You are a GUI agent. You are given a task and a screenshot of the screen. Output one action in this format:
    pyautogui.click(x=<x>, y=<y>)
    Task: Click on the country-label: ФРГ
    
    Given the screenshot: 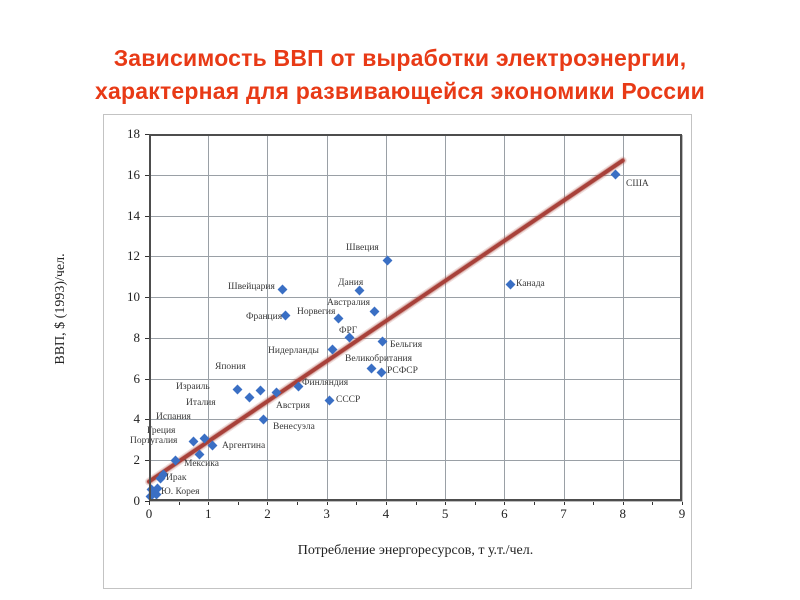 What is the action you would take?
    pyautogui.click(x=348, y=331)
    